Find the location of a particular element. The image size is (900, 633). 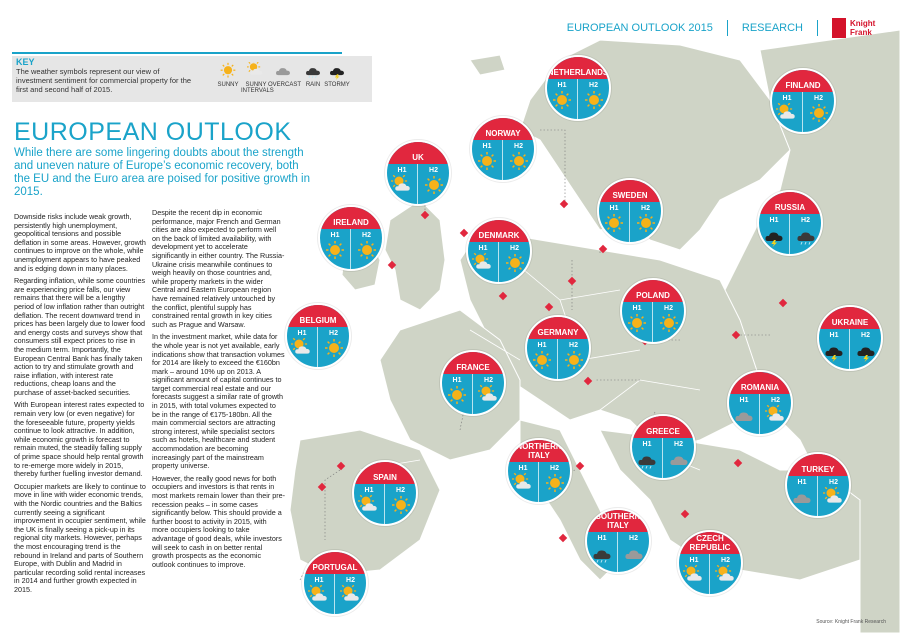

country-bubble-ukraine: UKRAINE H1 H2 is located at coordinates (850, 338).